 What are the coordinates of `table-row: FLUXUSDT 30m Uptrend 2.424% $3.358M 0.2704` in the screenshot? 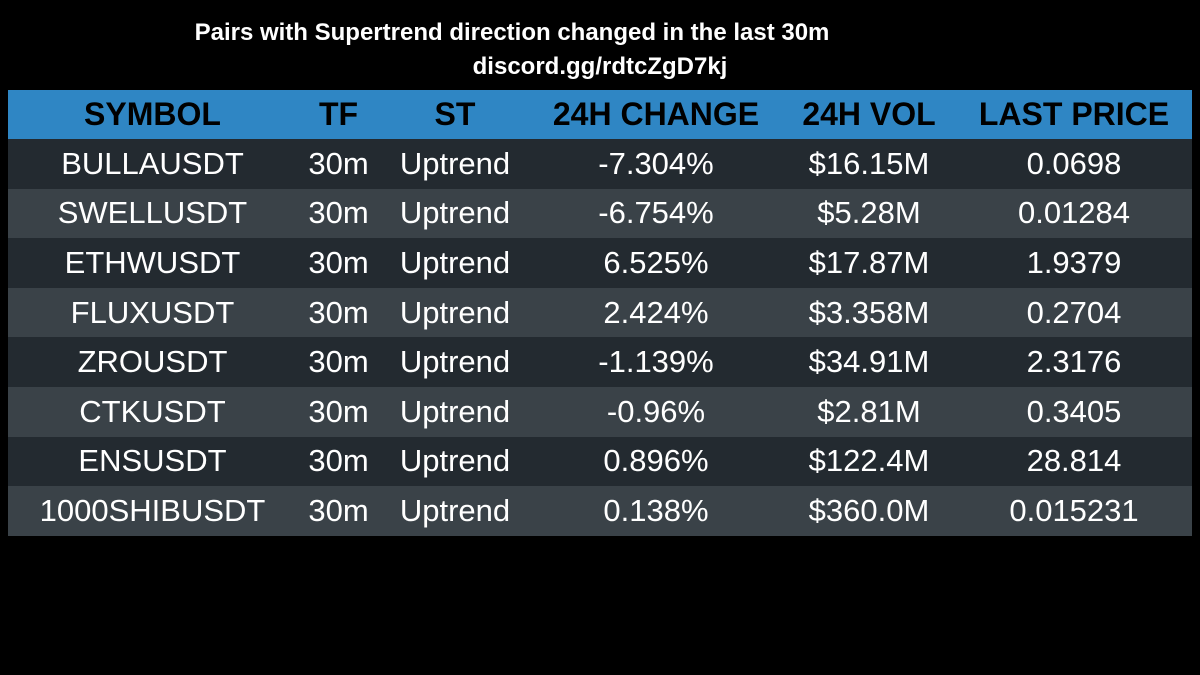 It's located at (600, 312).